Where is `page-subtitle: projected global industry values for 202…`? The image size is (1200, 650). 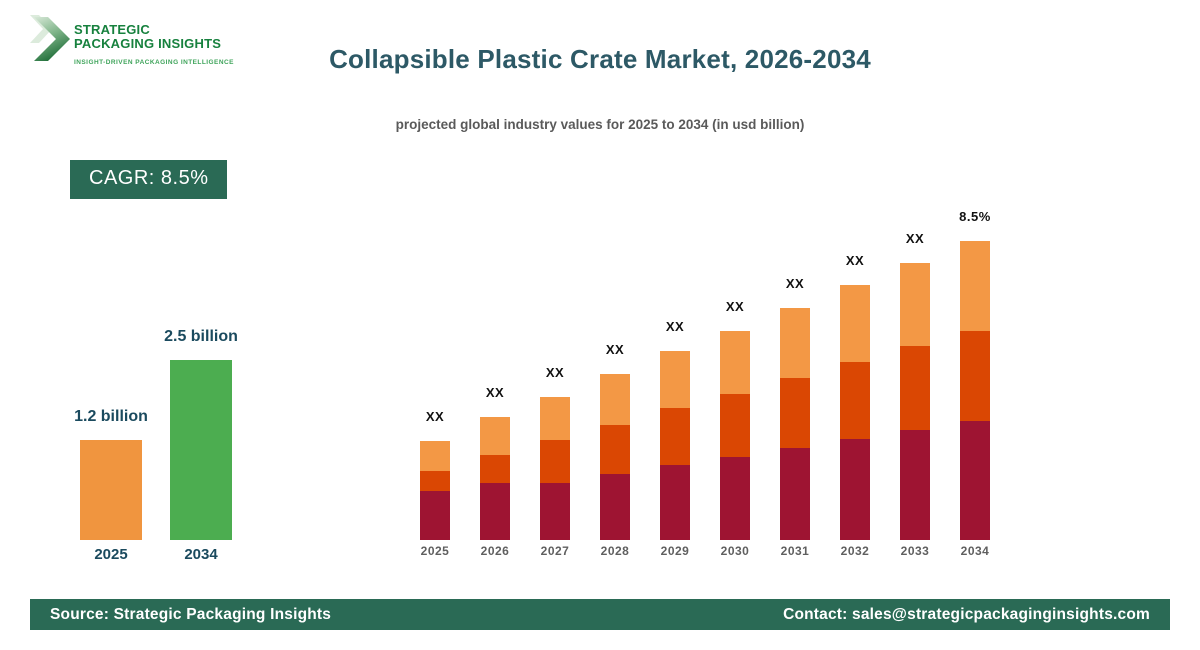
page-subtitle: projected global industry values for 202… is located at coordinates (600, 124).